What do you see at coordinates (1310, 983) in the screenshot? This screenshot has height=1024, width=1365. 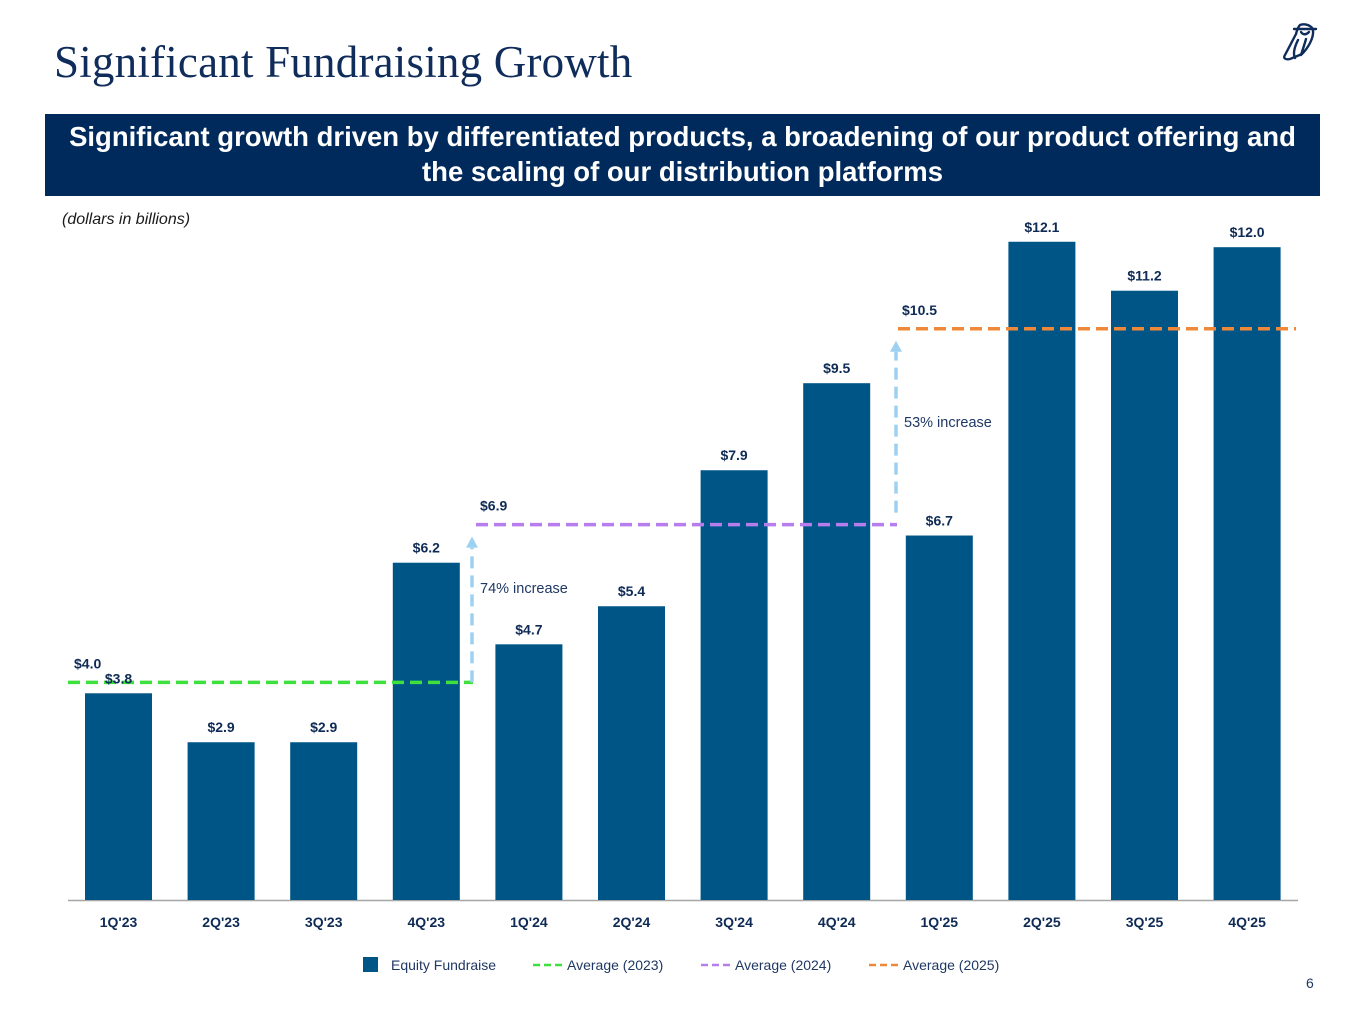 I see `page-number: 6` at bounding box center [1310, 983].